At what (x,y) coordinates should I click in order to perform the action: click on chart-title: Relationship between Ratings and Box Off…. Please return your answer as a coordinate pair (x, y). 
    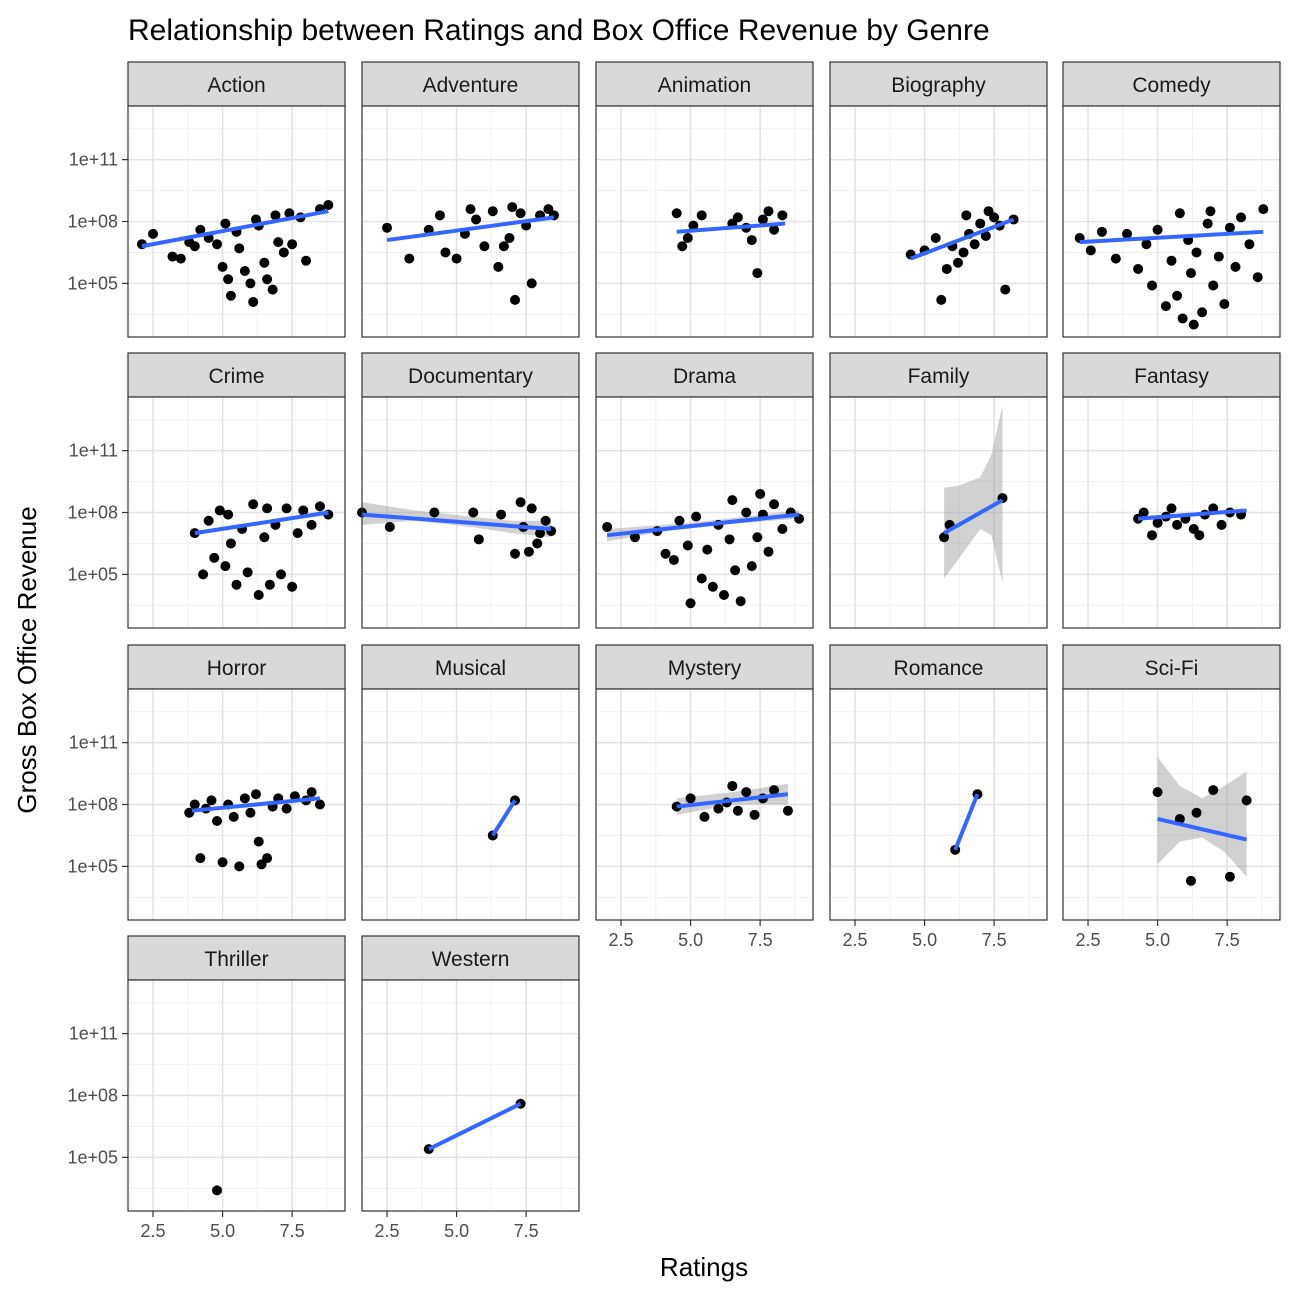
    Looking at the image, I should click on (559, 30).